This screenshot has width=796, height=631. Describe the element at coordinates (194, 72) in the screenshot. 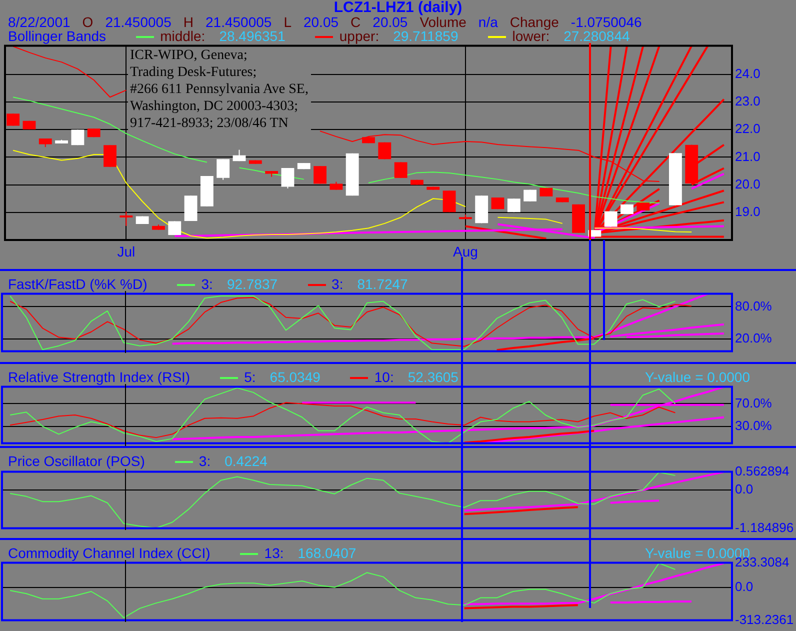

I see `annotation: Trading Desk-Futures;` at that location.